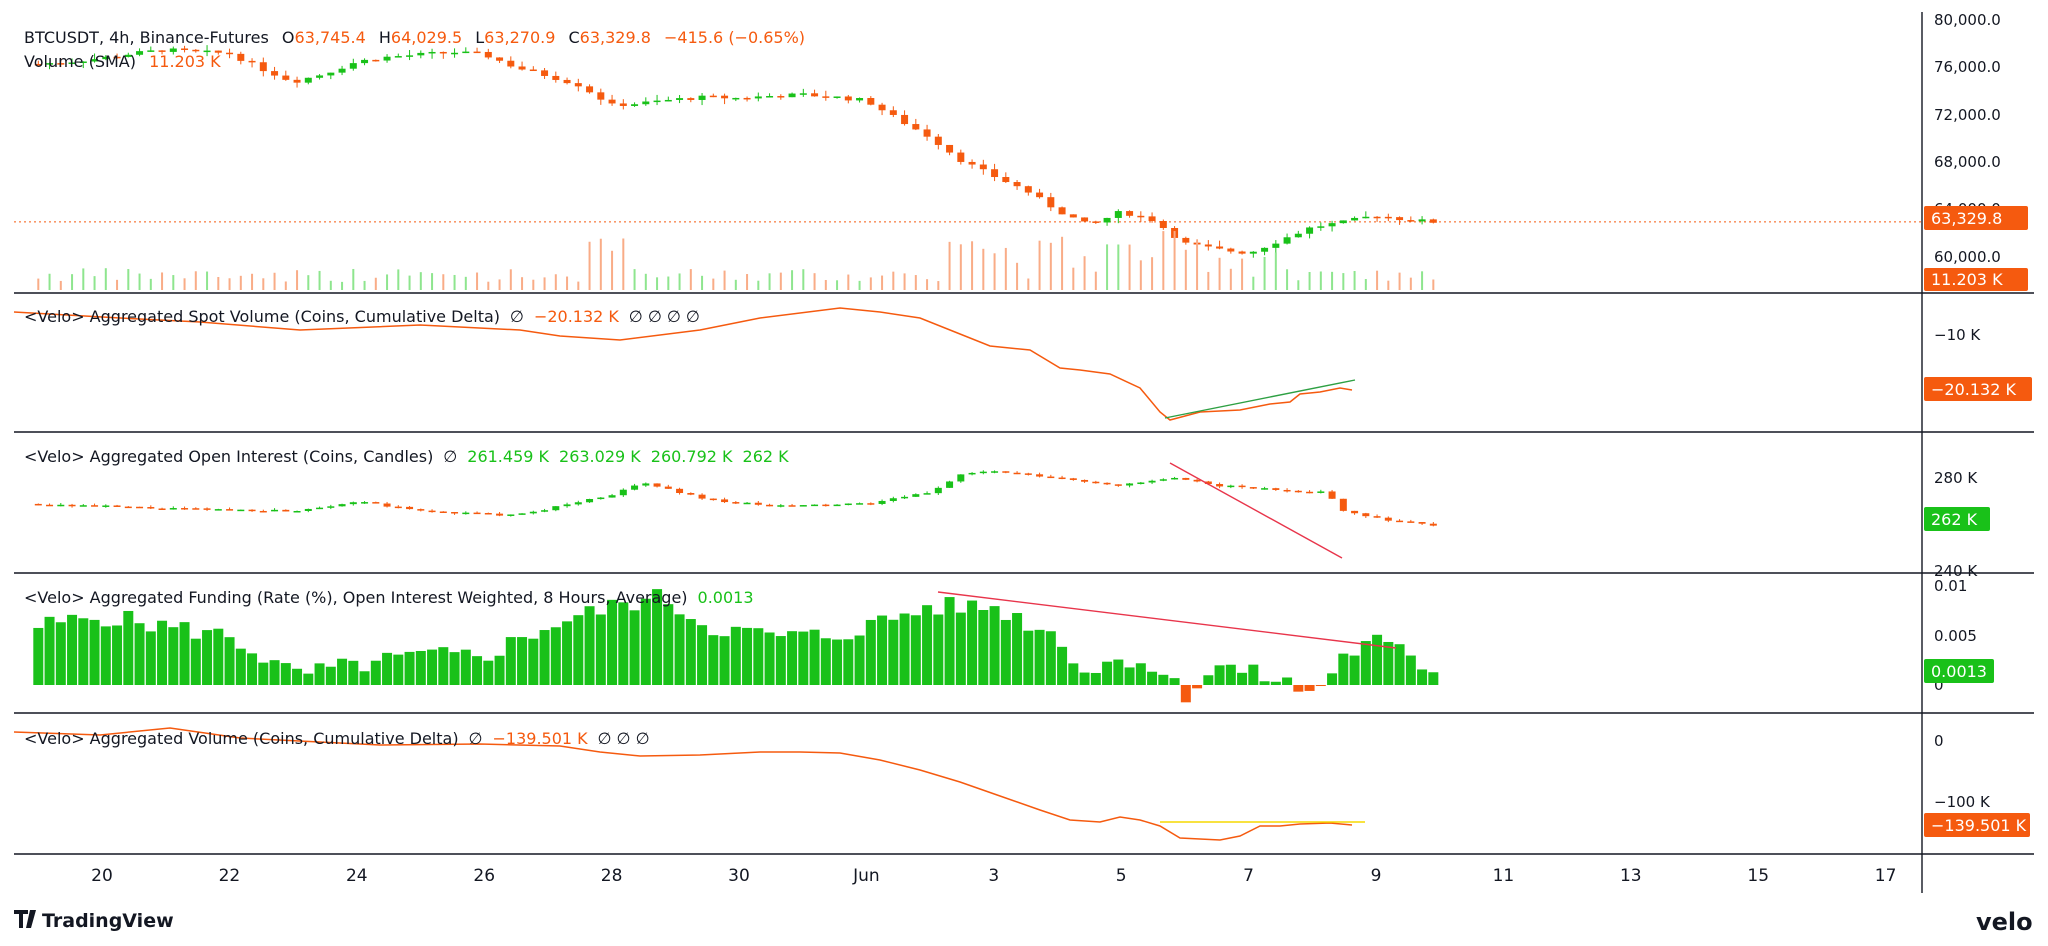 This screenshot has width=2048, height=946. I want to click on time-tick: 13, so click(1631, 876).